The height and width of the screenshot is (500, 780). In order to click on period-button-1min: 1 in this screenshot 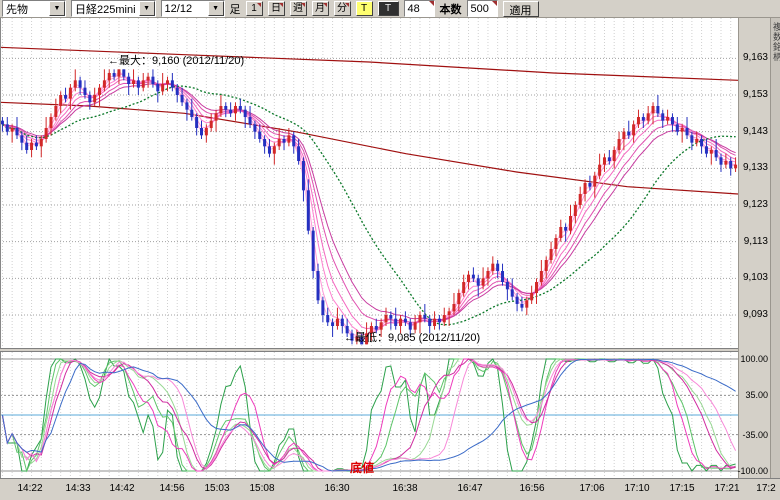, I will do `click(254, 8)`.